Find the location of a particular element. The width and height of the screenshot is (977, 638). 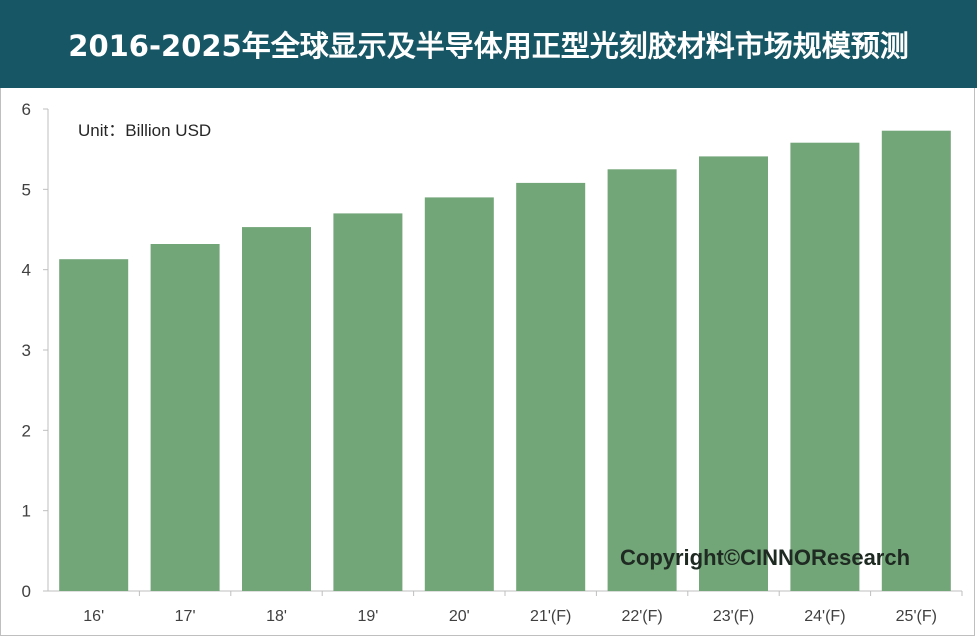

y-tick-label: 3 is located at coordinates (26, 350).